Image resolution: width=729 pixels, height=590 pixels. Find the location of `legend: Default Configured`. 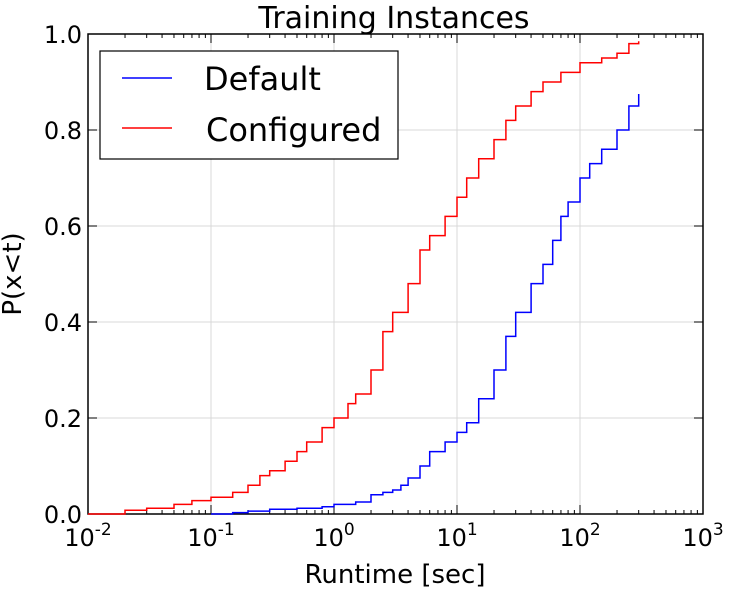

legend: Default Configured is located at coordinates (249, 105).